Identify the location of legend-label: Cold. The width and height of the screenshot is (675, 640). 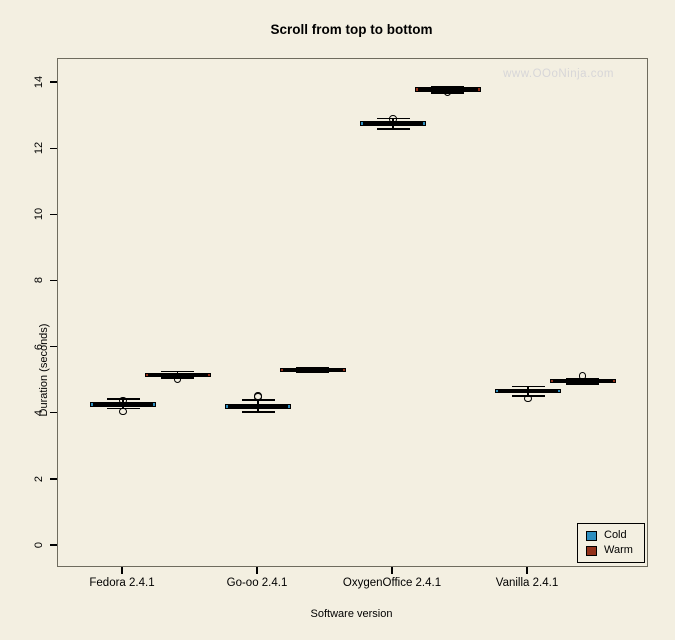
(615, 535).